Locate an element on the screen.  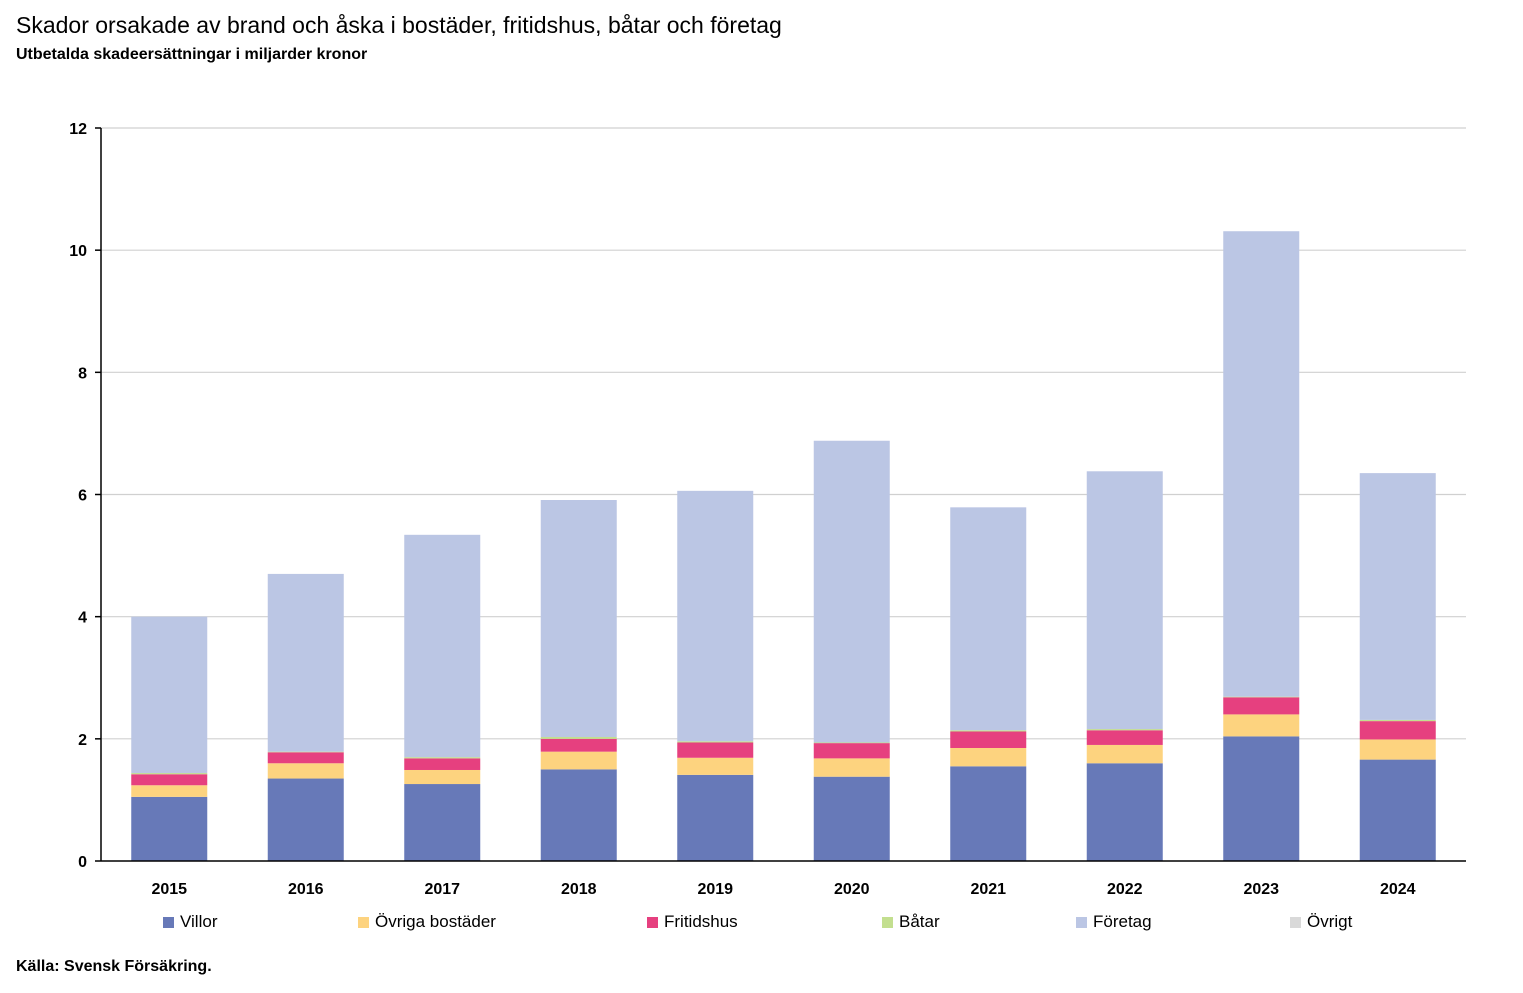
x-tick-label: 2021 is located at coordinates (988, 889).